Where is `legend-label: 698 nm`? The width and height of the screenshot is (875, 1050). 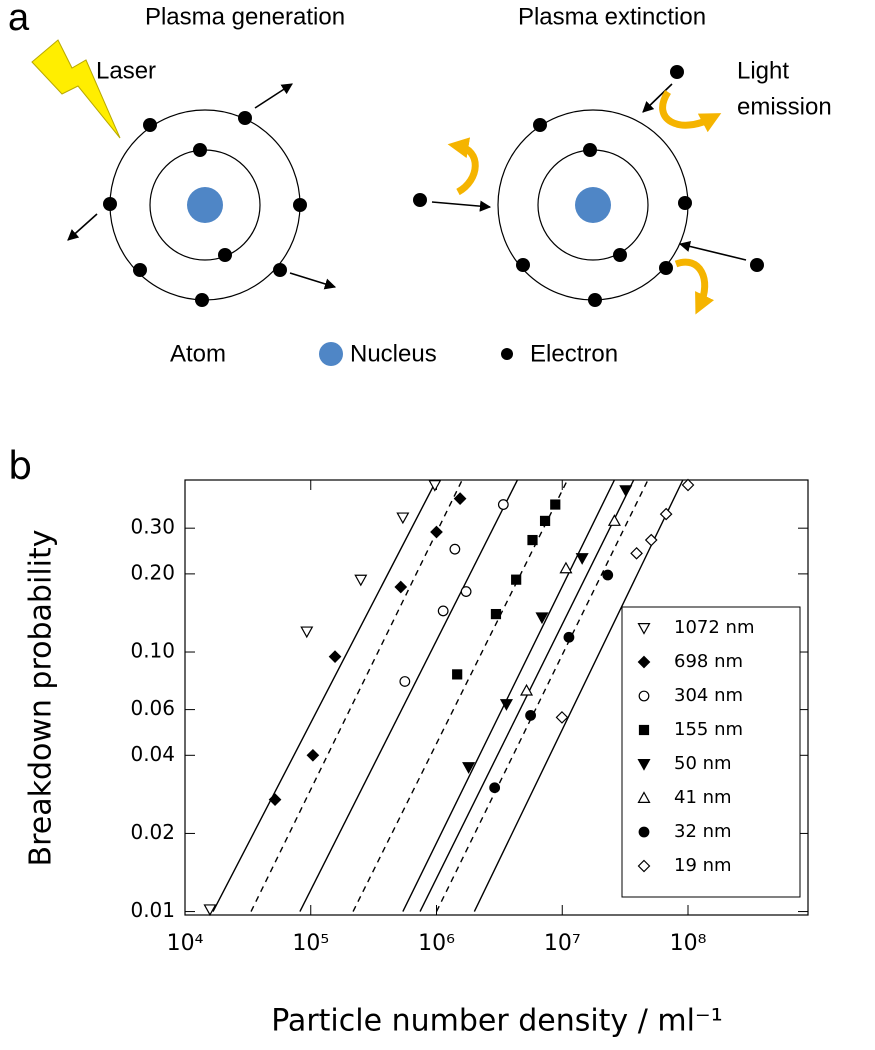 legend-label: 698 nm is located at coordinates (708, 661).